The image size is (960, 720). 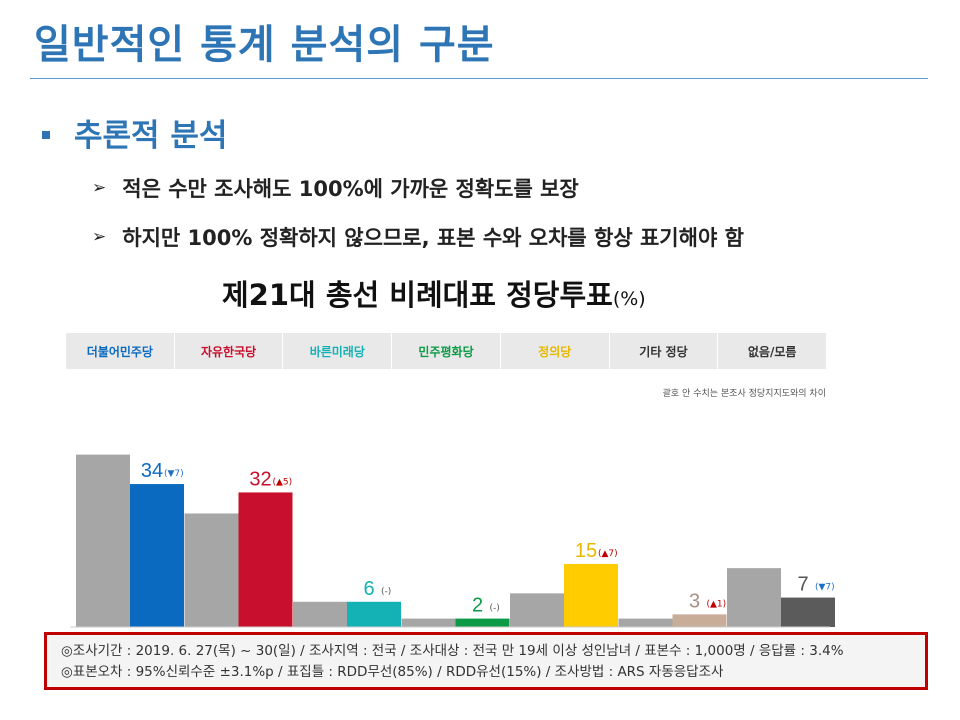 I want to click on legend-party-5: 기타 정당, so click(x=664, y=351).